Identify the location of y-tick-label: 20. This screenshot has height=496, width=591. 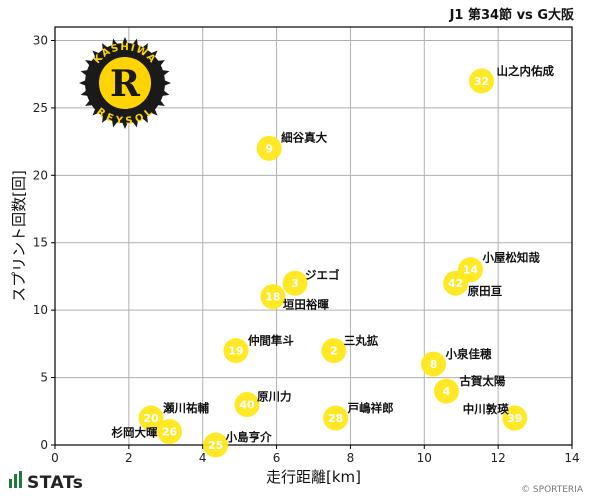
(40, 175).